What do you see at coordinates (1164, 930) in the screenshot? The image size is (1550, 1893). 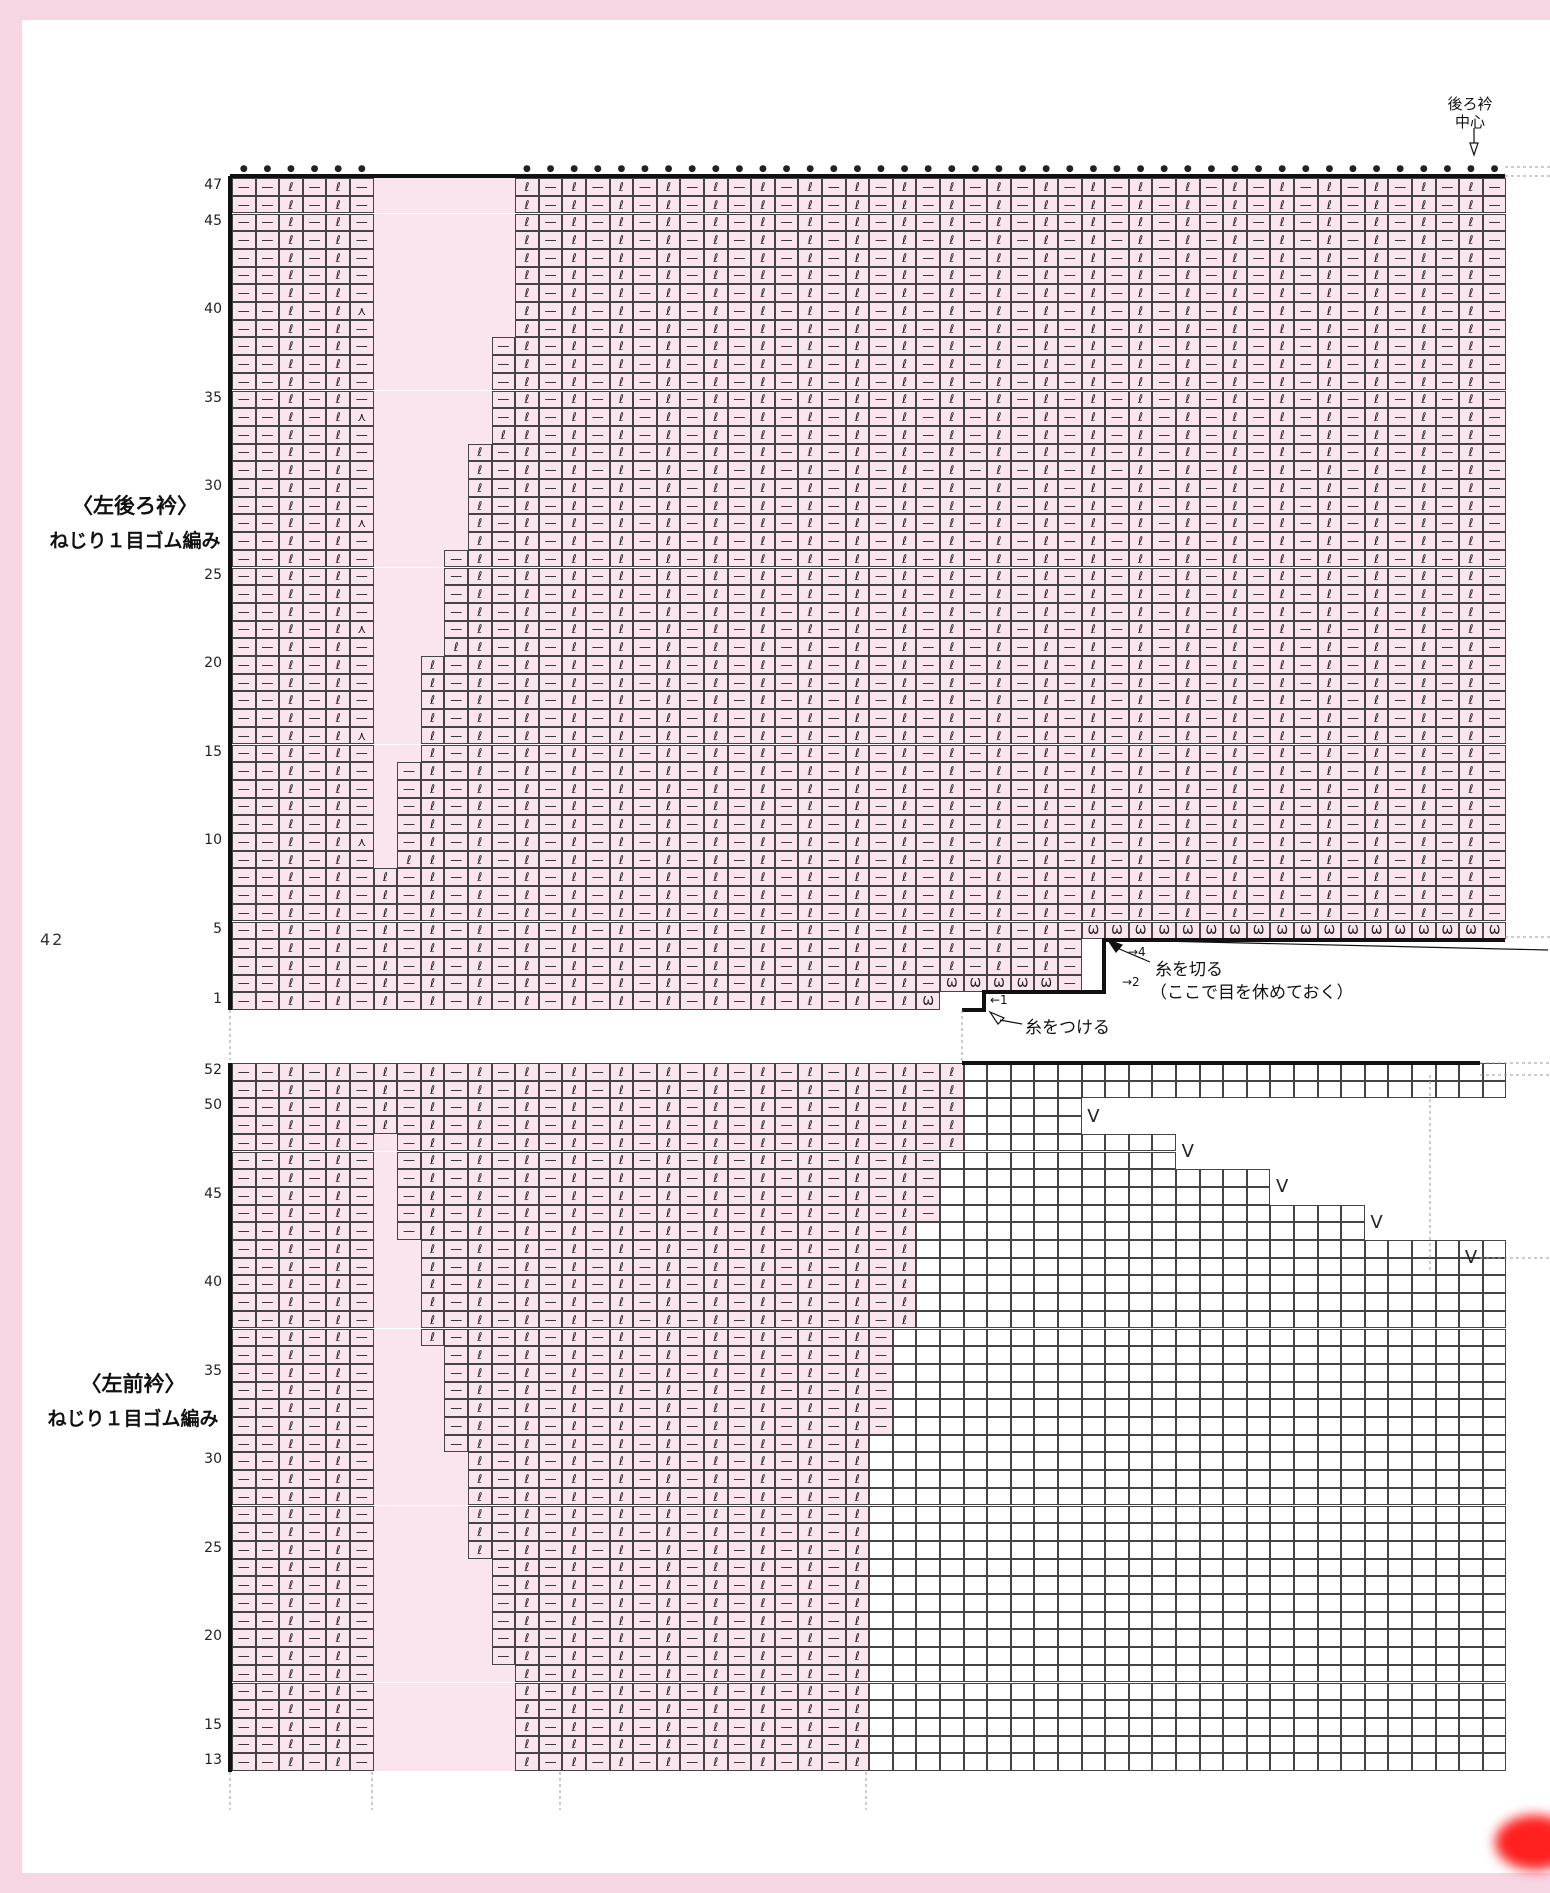 I see `stitch-cell: Ѡ` at bounding box center [1164, 930].